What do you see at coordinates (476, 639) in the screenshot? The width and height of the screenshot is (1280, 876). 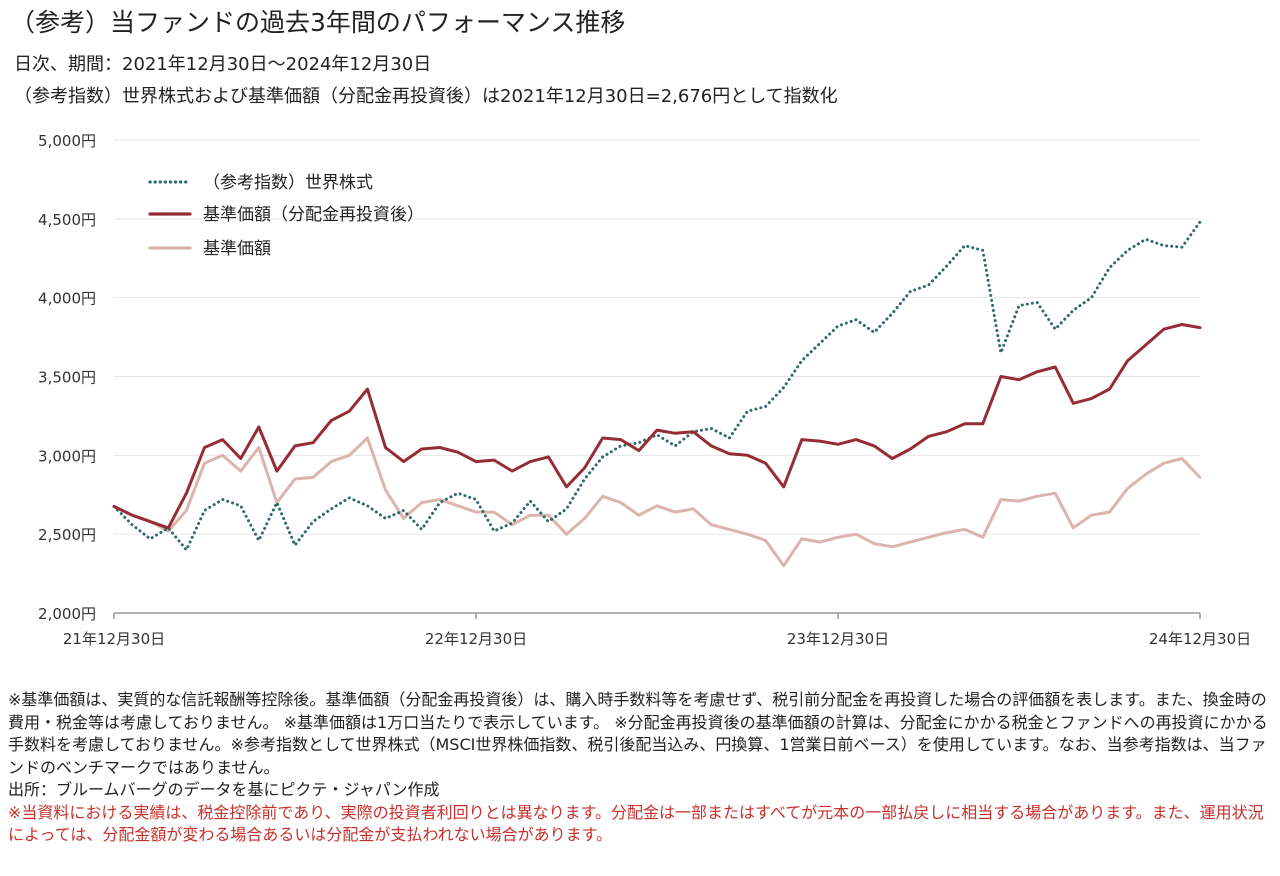 I see `x-tick-label: 22年12月30日` at bounding box center [476, 639].